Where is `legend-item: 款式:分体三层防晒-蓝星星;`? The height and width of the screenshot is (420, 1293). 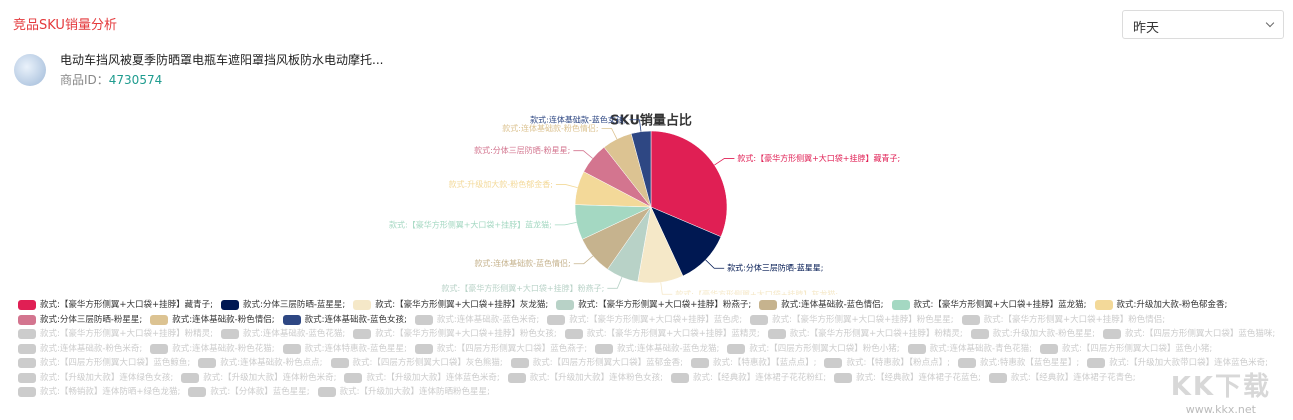 legend-item: 款式:分体三层防晒-蓝星星; is located at coordinates (282, 305).